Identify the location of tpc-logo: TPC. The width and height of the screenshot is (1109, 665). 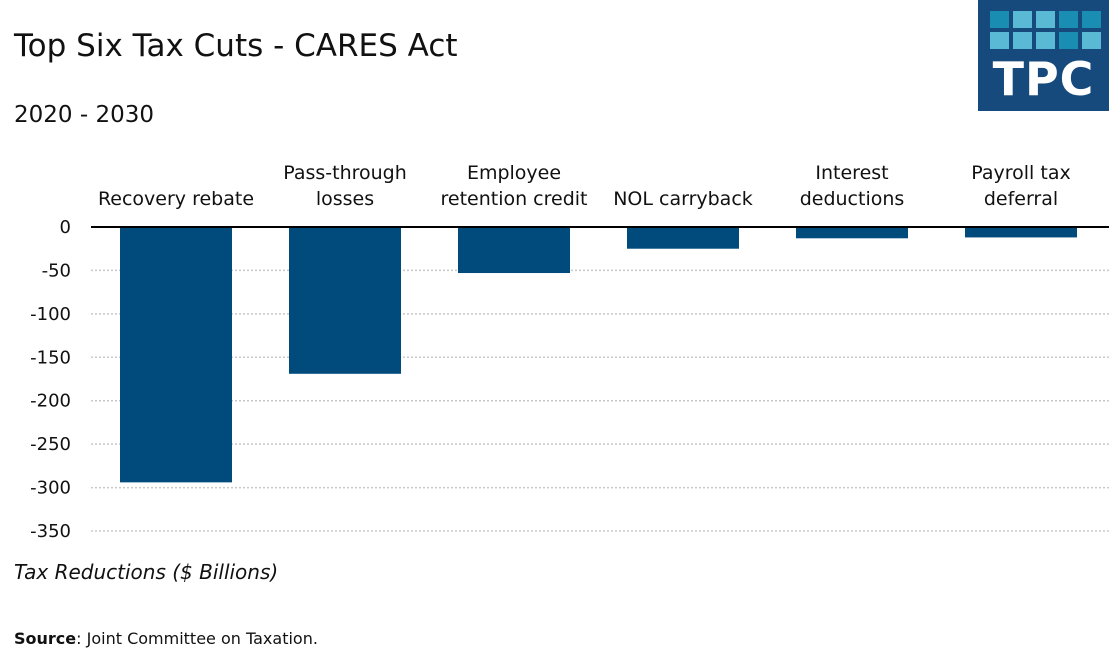
(1043, 55).